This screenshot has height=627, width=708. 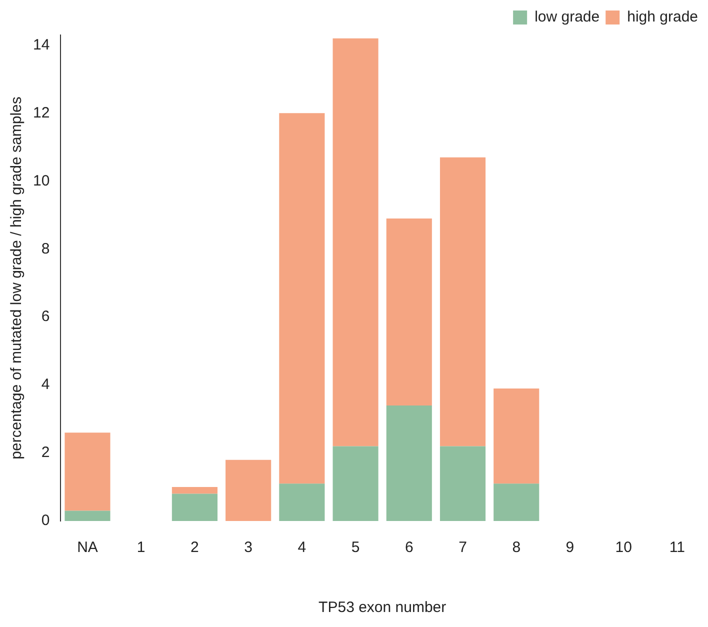 What do you see at coordinates (45, 317) in the screenshot?
I see `y-tick-label: 6` at bounding box center [45, 317].